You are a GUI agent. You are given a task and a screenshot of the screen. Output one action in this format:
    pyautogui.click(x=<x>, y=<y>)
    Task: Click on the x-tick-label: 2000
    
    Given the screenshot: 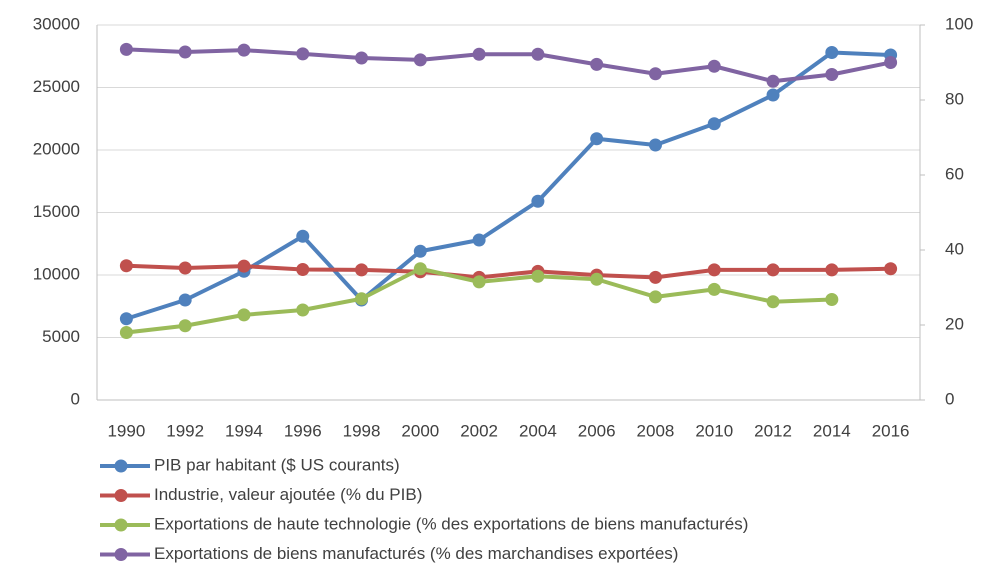 What is the action you would take?
    pyautogui.click(x=420, y=430)
    